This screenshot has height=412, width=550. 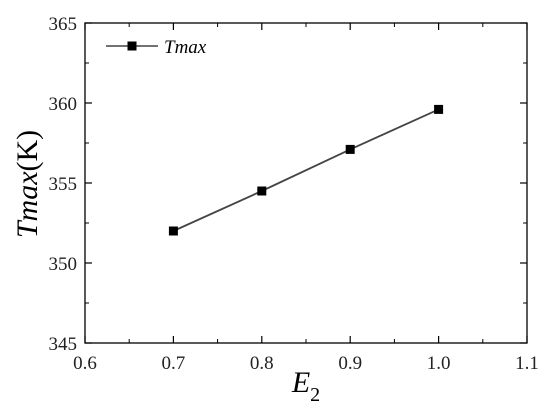 I want to click on y-tick-label: 350, so click(x=63, y=264).